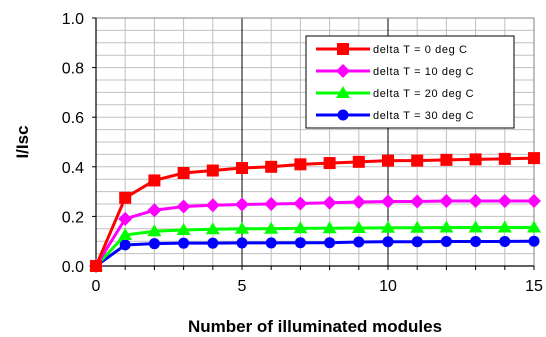 This screenshot has width=546, height=337. I want to click on y-tick-labels: 0.0 0.2 0.4 0.6 0.8 1.0, so click(73, 143).